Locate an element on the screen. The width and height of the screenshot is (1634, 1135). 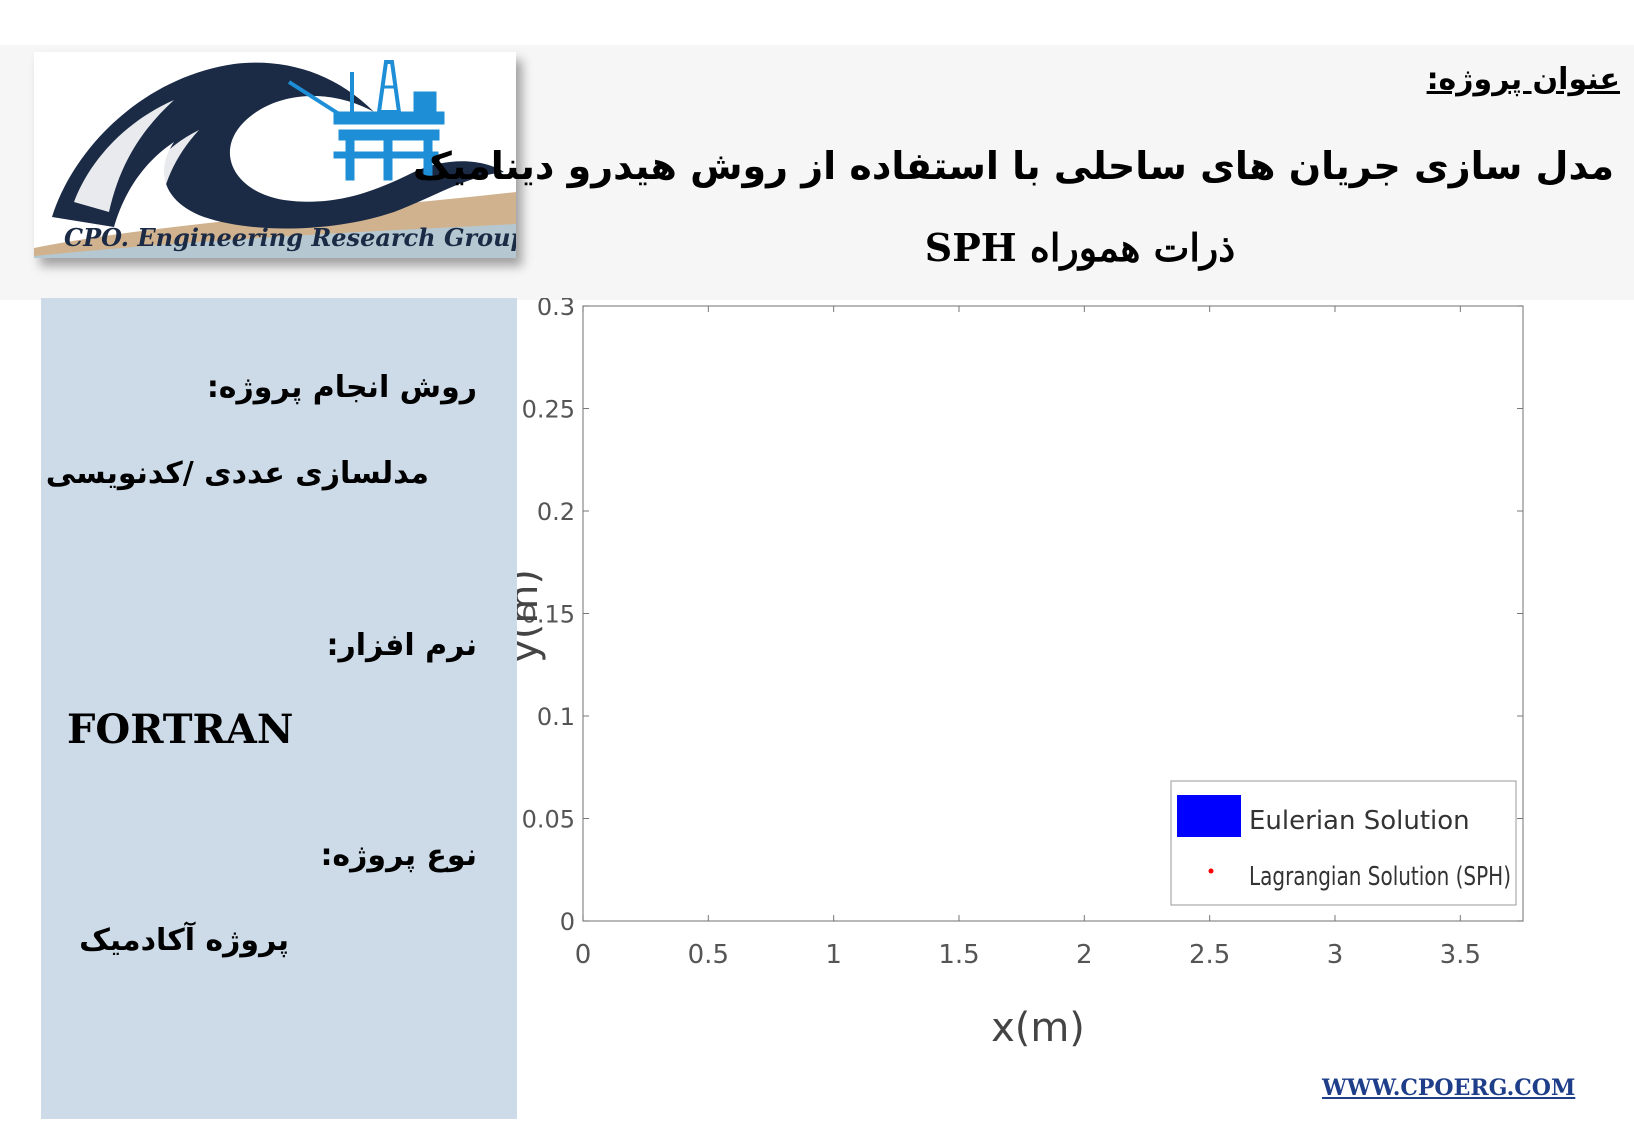
legend-lagrangian-label: Lagrangian Solution (SPH) is located at coordinates (1380, 877).